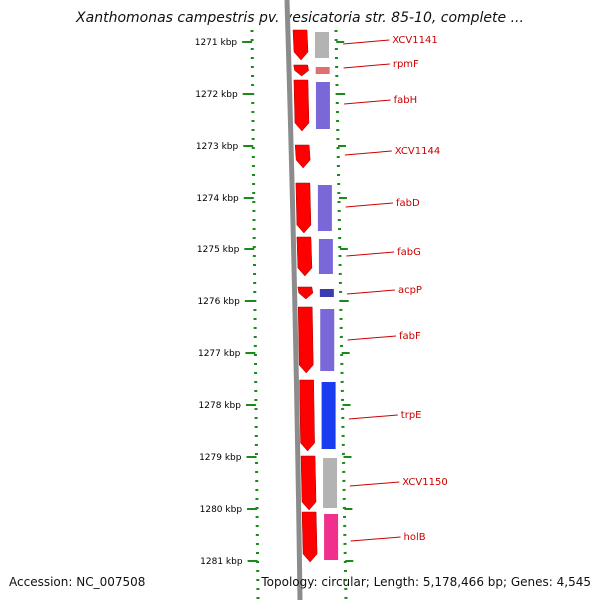 The image size is (600, 600). What do you see at coordinates (301, 70) in the screenshot?
I see `gene-arrow-rpmf` at bounding box center [301, 70].